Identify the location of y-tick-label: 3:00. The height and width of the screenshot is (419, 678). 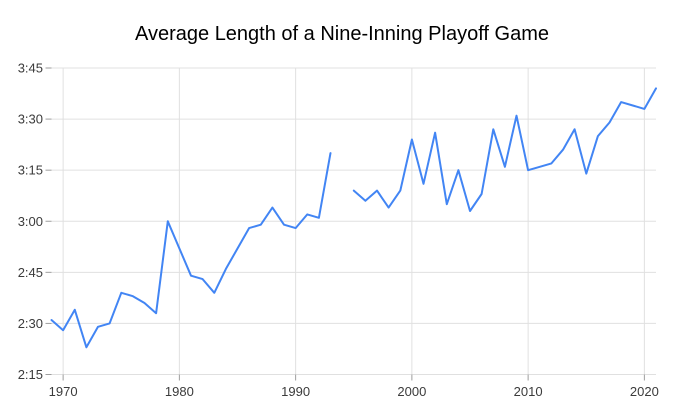
(30, 221).